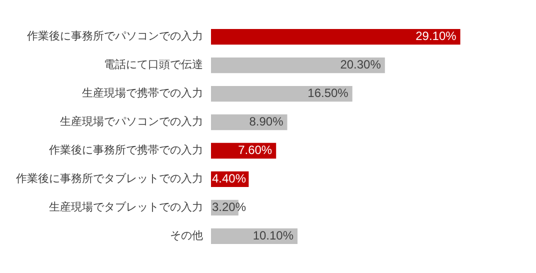  I want to click on data-label: 4.40%, so click(229, 179).